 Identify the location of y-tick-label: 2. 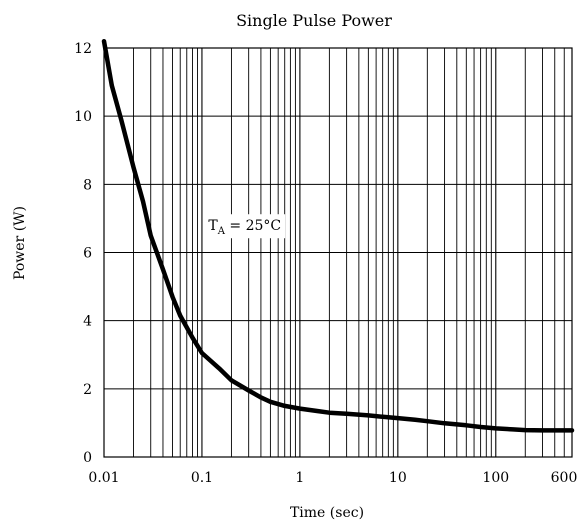
(87, 390).